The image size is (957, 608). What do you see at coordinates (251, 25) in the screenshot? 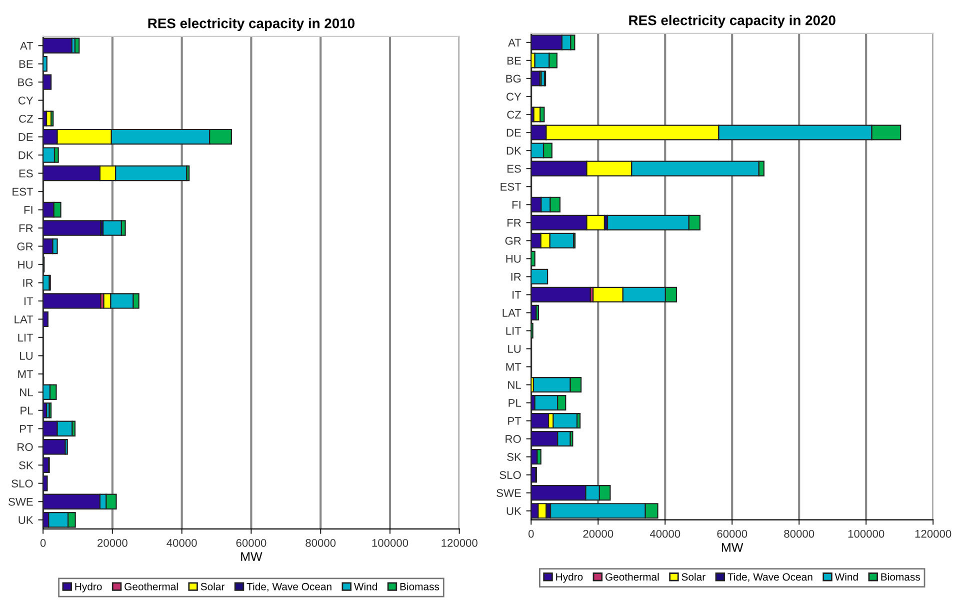
I see `chart-title: RES electricity capacity in 2010` at bounding box center [251, 25].